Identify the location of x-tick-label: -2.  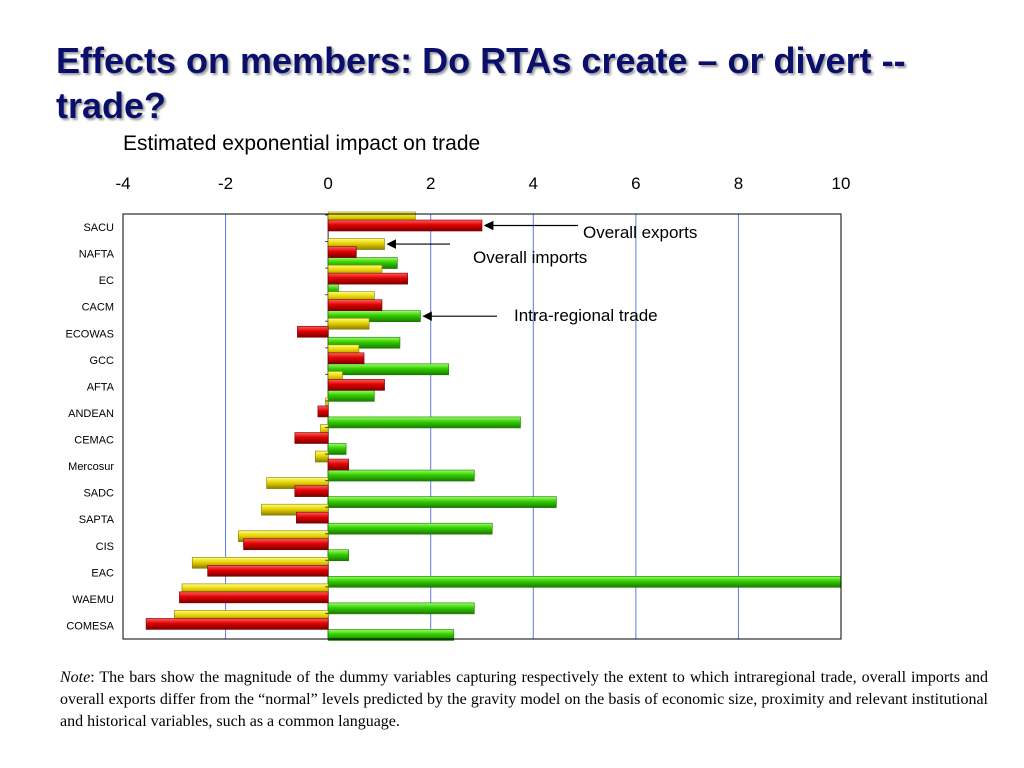
(225, 183).